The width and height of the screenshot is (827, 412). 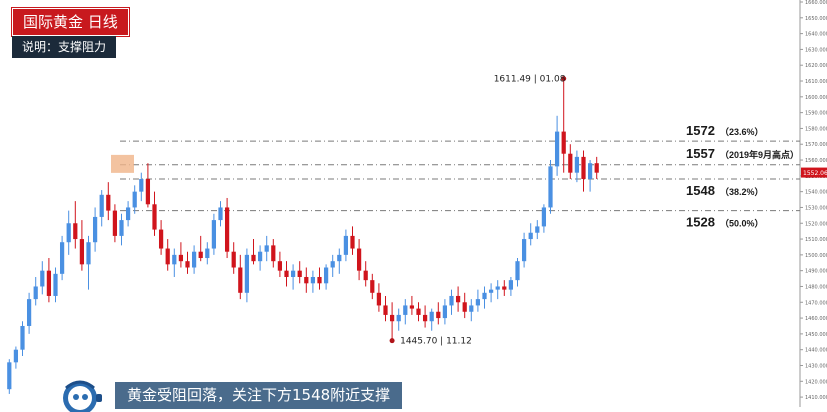 I want to click on y-tick-label: 1570.000, so click(x=816, y=145).